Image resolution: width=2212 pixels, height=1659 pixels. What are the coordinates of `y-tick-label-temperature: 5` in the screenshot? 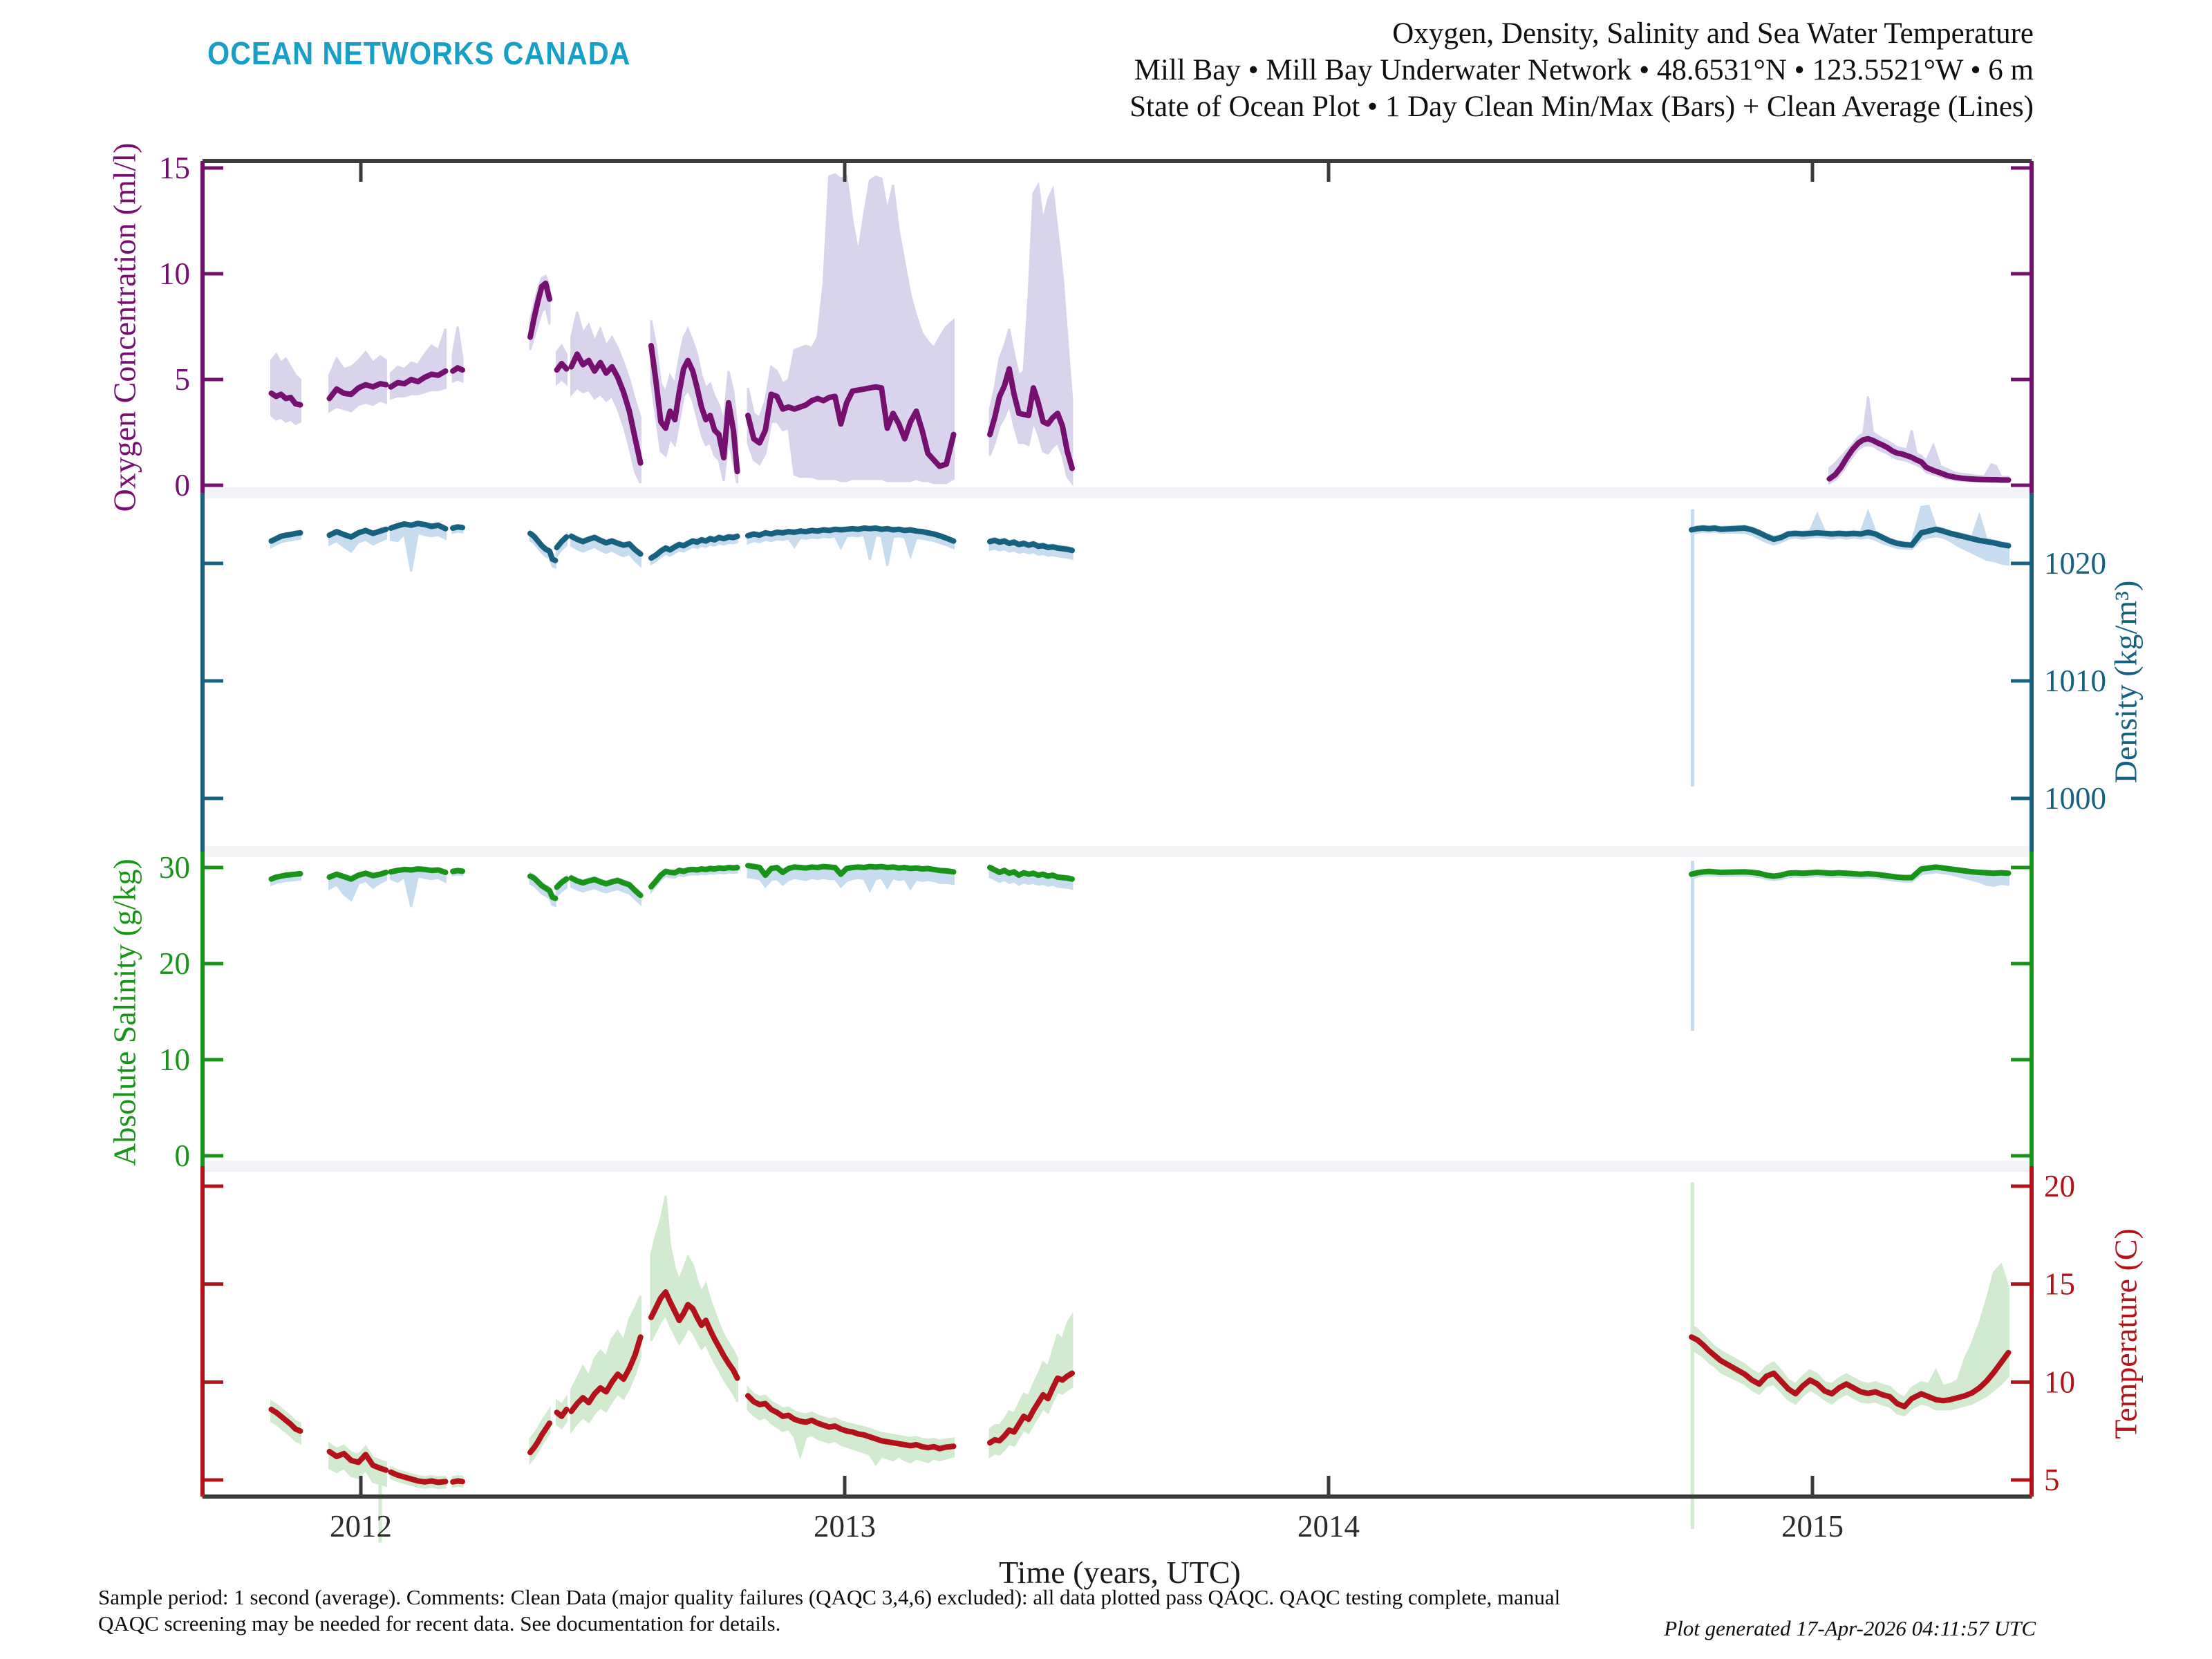 It's located at (2052, 1480).